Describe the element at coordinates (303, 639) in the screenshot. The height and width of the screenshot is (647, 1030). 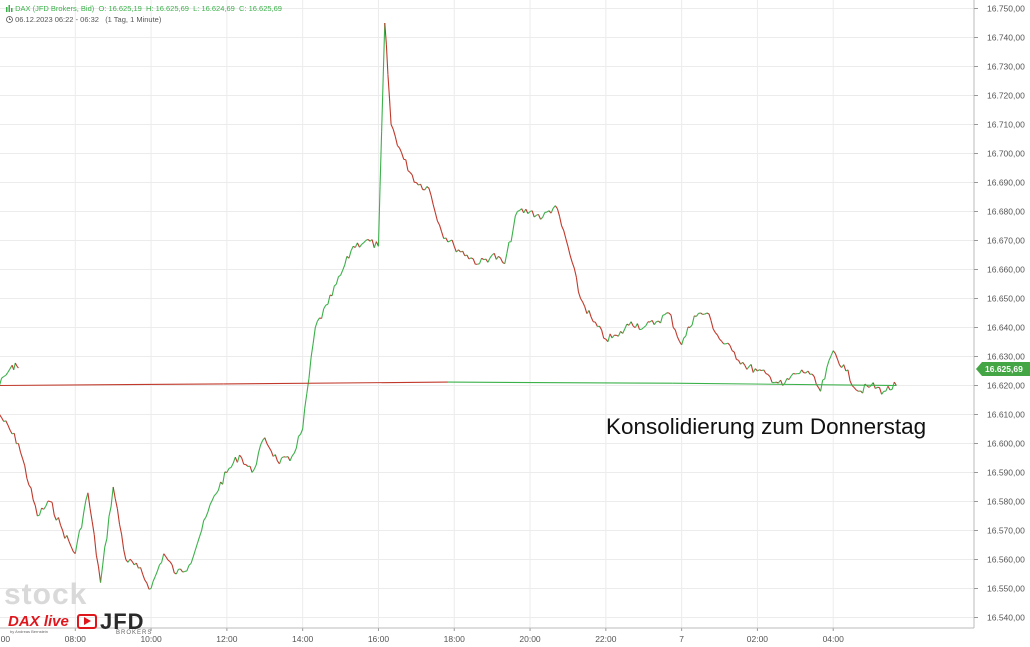
I see `x-tick-label: 14:00` at that location.